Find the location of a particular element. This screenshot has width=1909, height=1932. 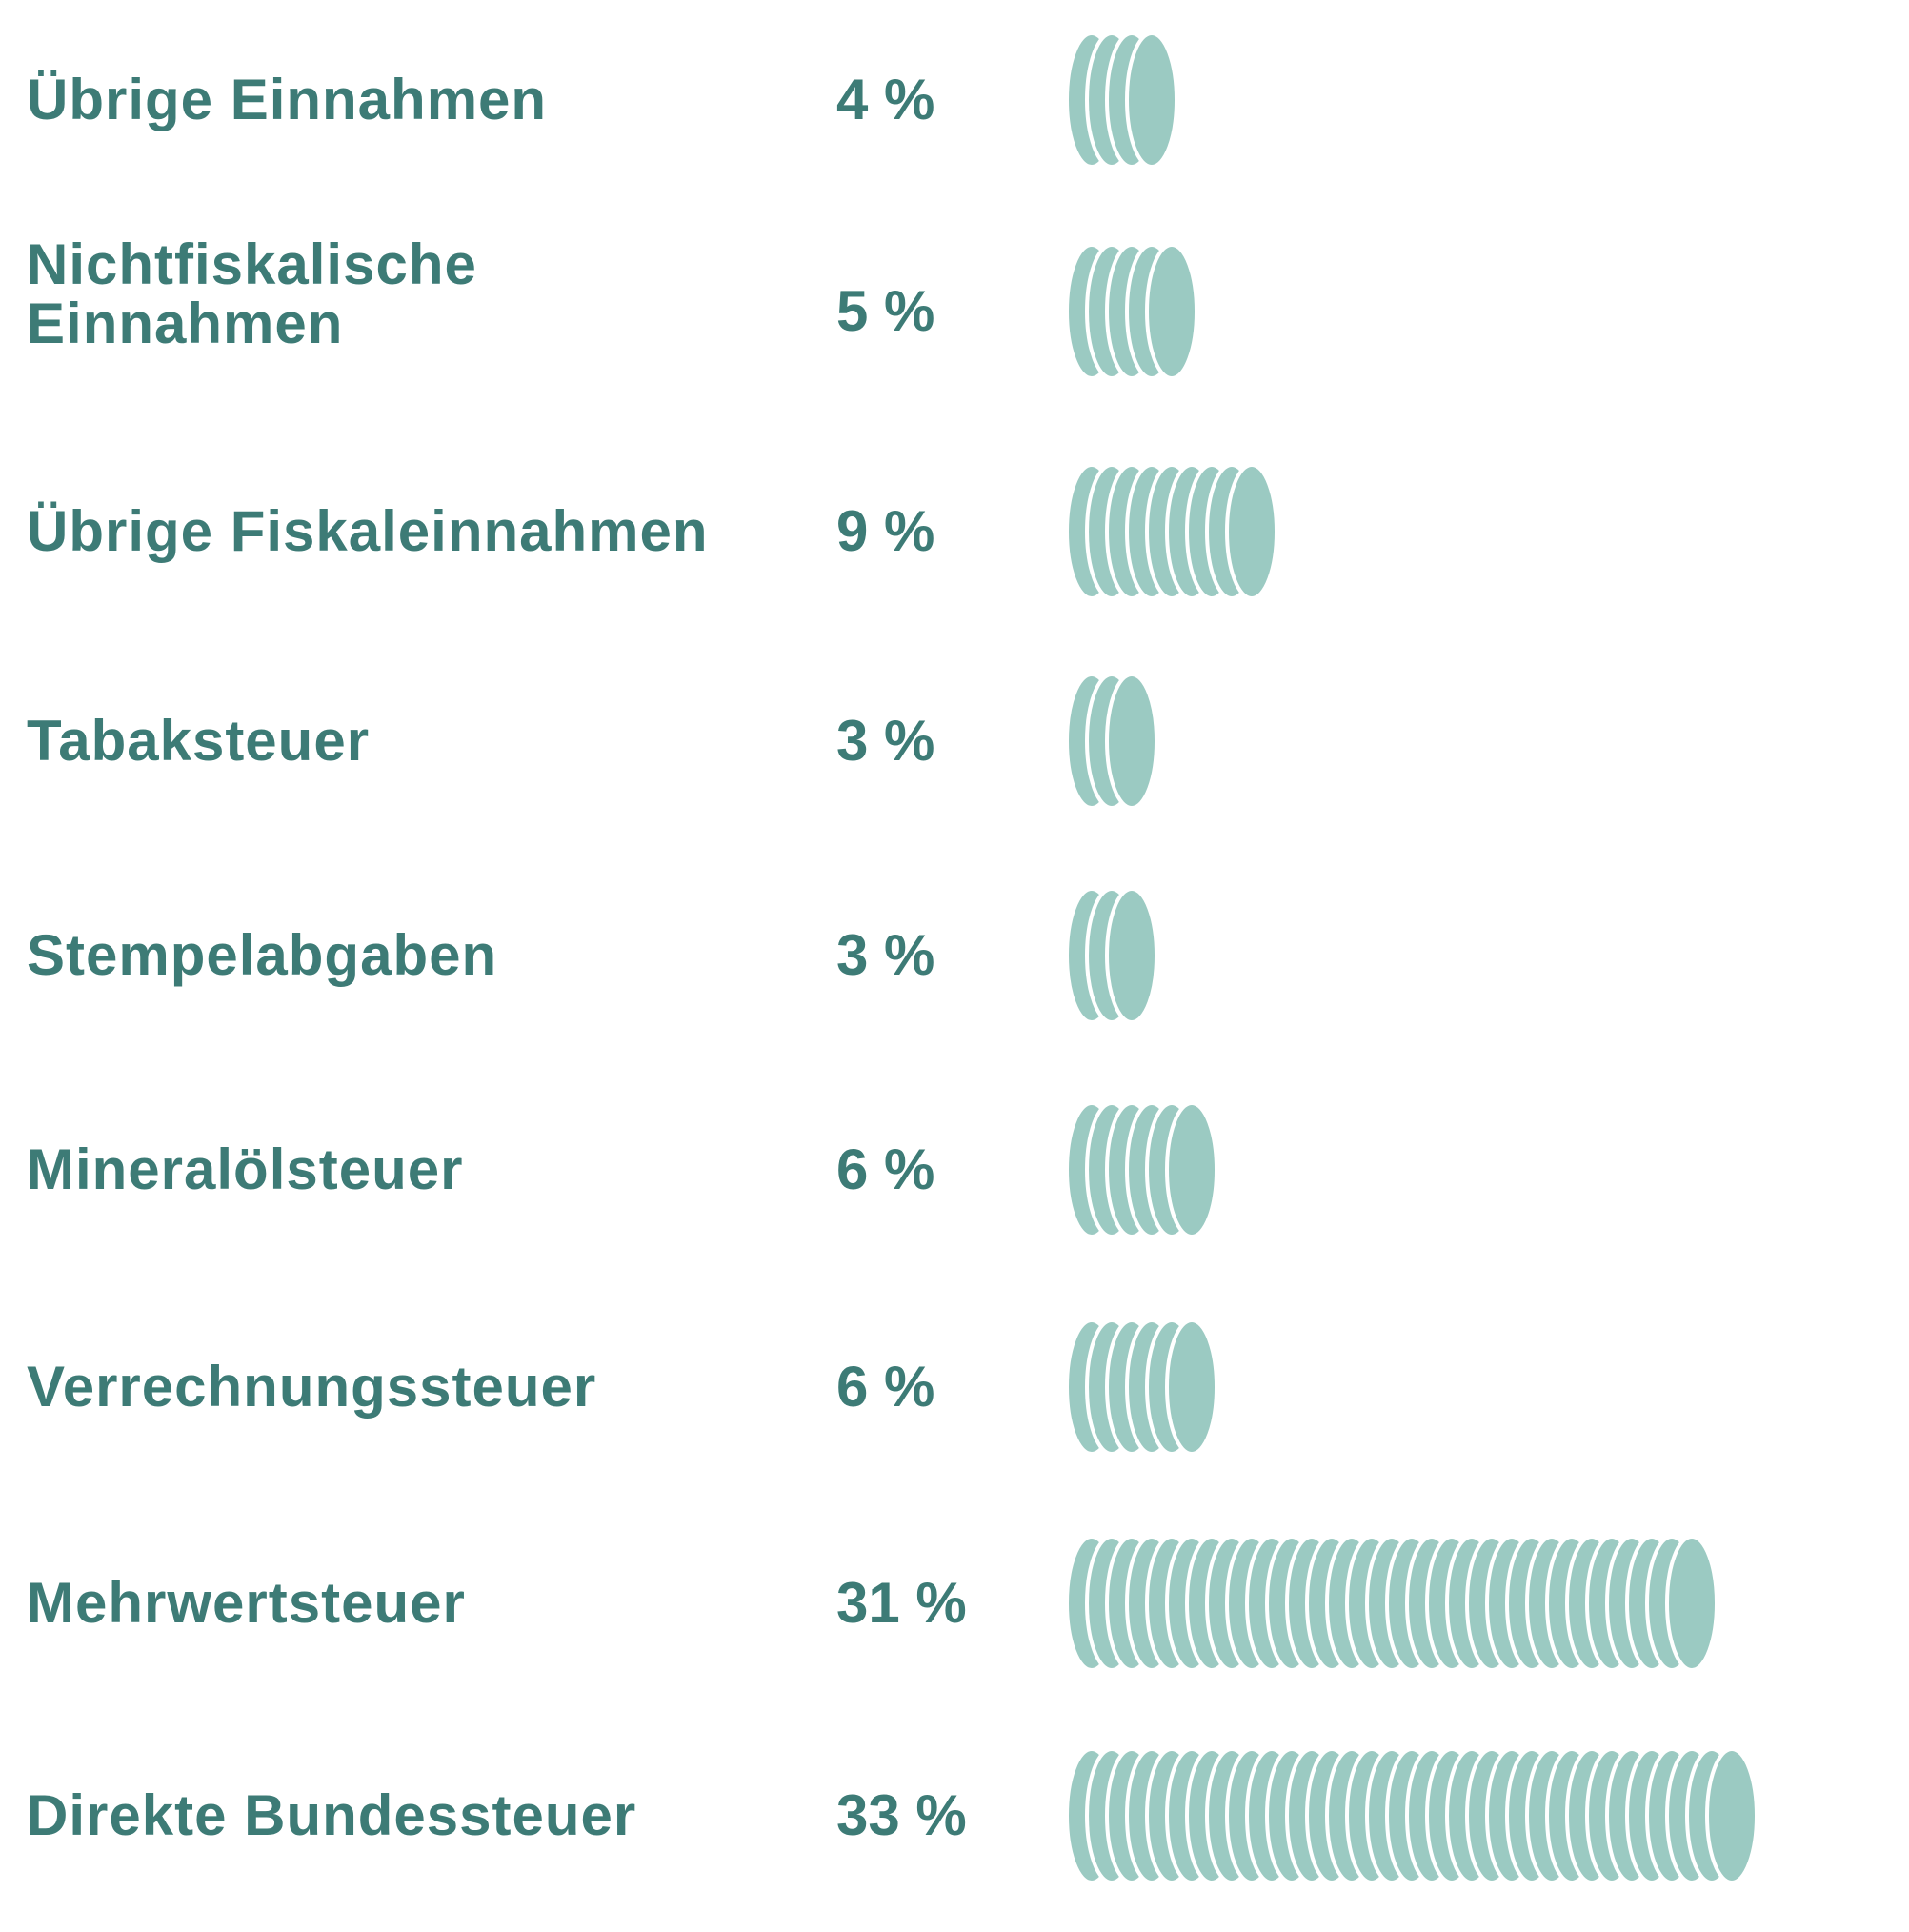

category-label: Stempelabgaben is located at coordinates (262, 955).